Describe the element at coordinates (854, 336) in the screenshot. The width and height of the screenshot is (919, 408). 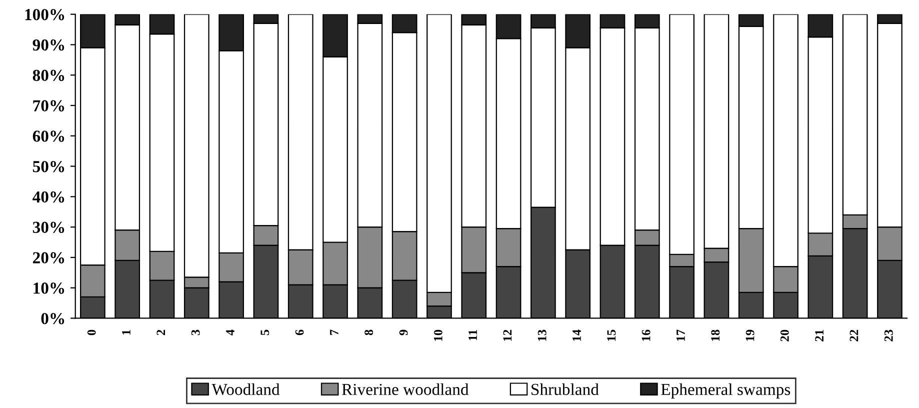
I see `x-tick-label: 22` at that location.